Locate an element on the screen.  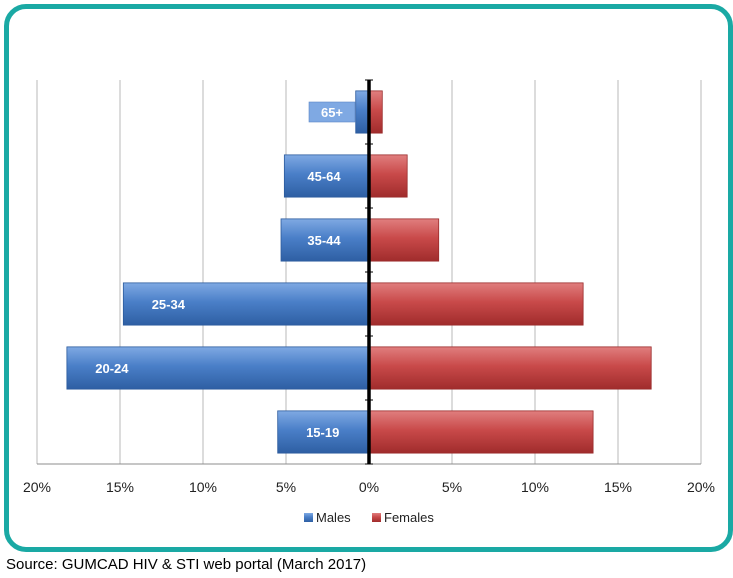
category-label: 15-19 is located at coordinates (322, 432).